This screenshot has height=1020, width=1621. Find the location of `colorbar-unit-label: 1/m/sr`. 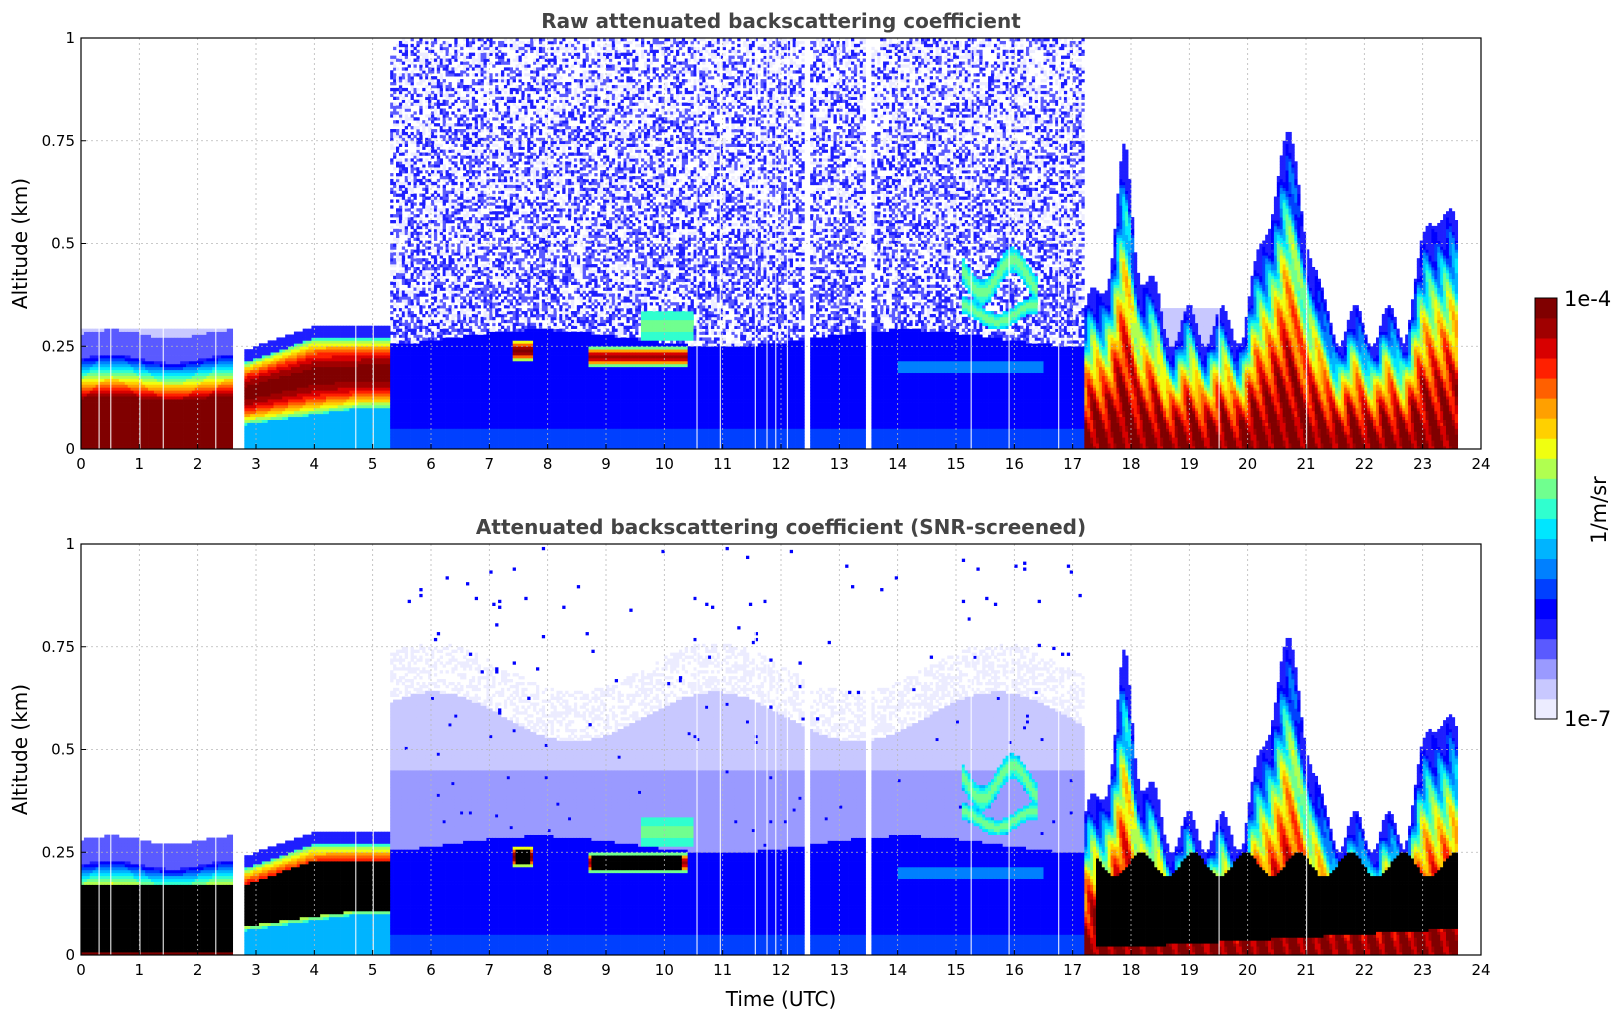

colorbar-unit-label: 1/m/sr is located at coordinates (1599, 510).